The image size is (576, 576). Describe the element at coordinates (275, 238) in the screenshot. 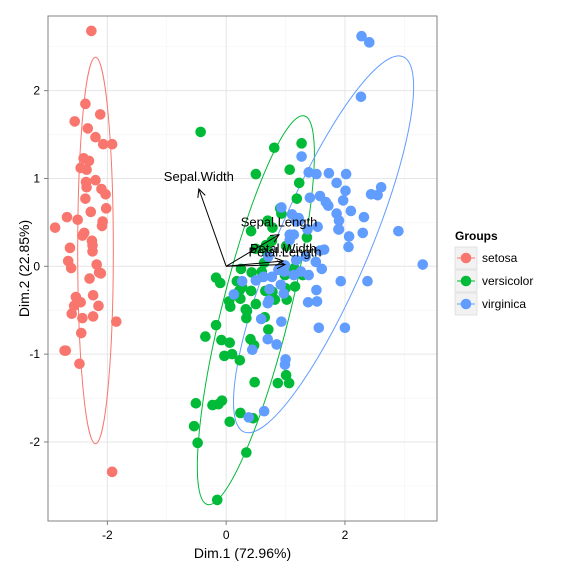

I see `arrowhead-sepal-length` at that location.